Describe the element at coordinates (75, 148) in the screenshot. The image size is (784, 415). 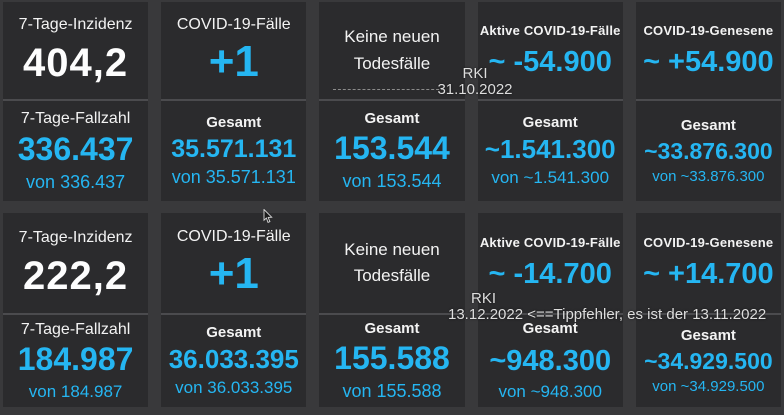
I see `tile-value: 336.437` at that location.